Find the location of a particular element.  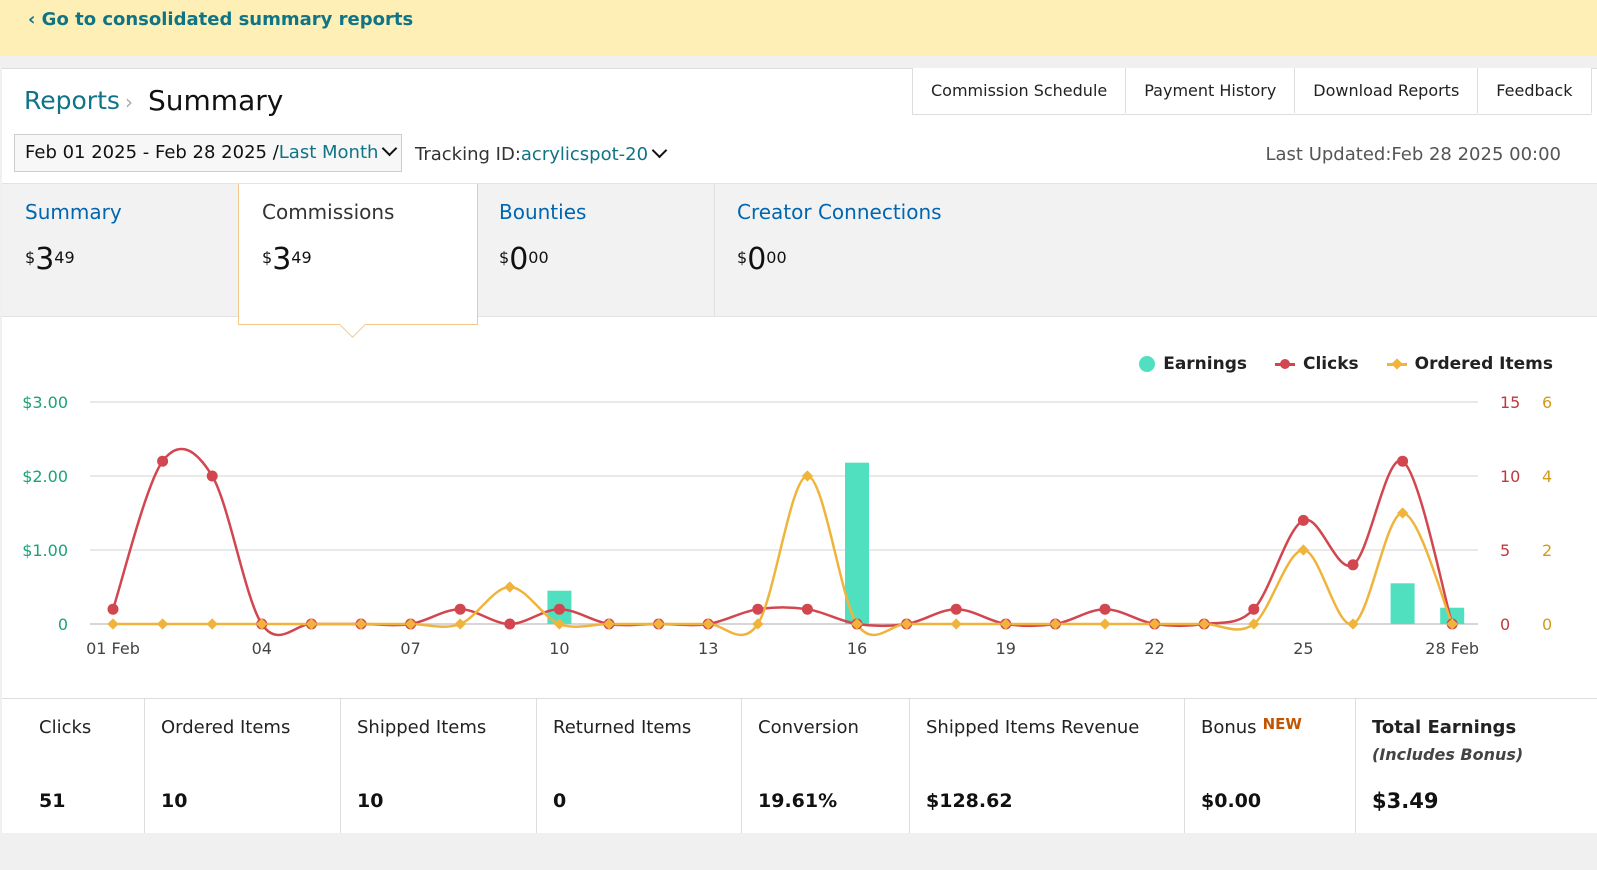

new-badge: NEW is located at coordinates (1282, 724).